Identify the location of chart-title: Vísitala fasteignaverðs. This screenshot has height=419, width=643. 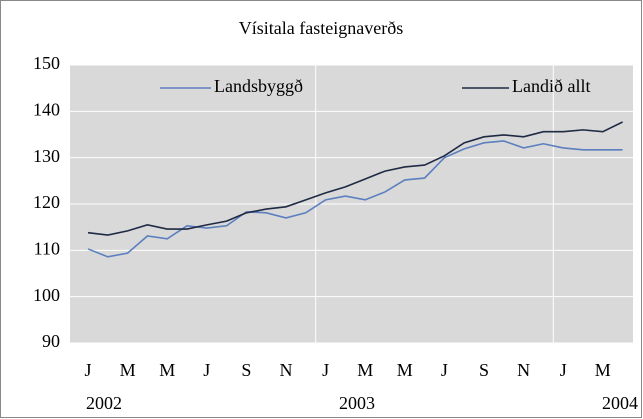
(321, 28).